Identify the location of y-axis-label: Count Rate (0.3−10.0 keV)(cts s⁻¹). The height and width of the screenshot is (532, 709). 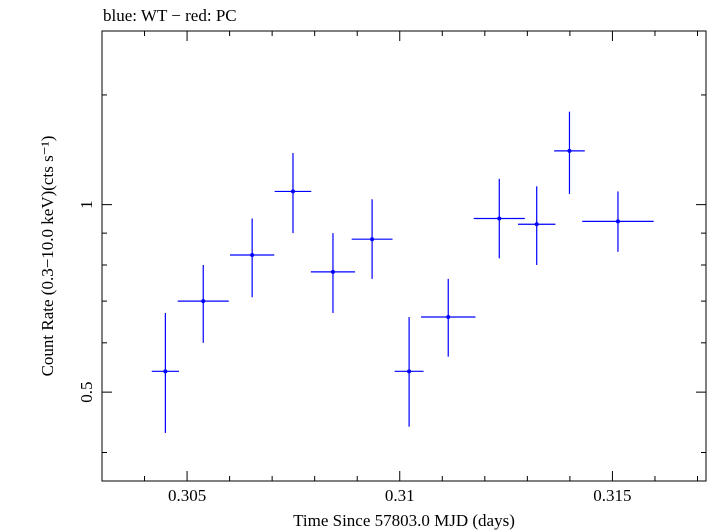
(47, 256).